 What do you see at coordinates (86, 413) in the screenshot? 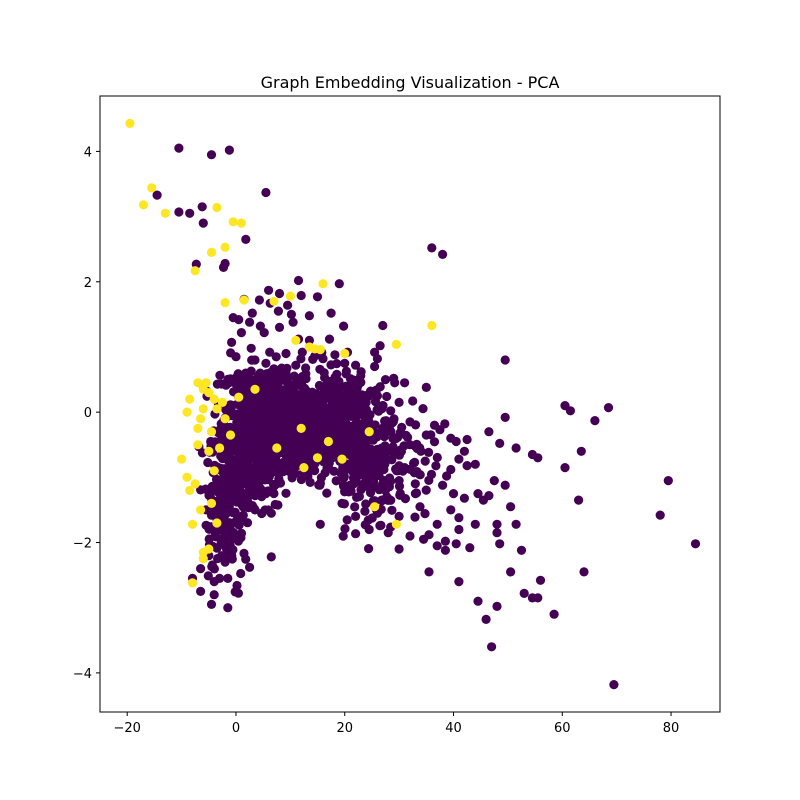
I see `y-axis: −4 −2 0 2 4` at bounding box center [86, 413].